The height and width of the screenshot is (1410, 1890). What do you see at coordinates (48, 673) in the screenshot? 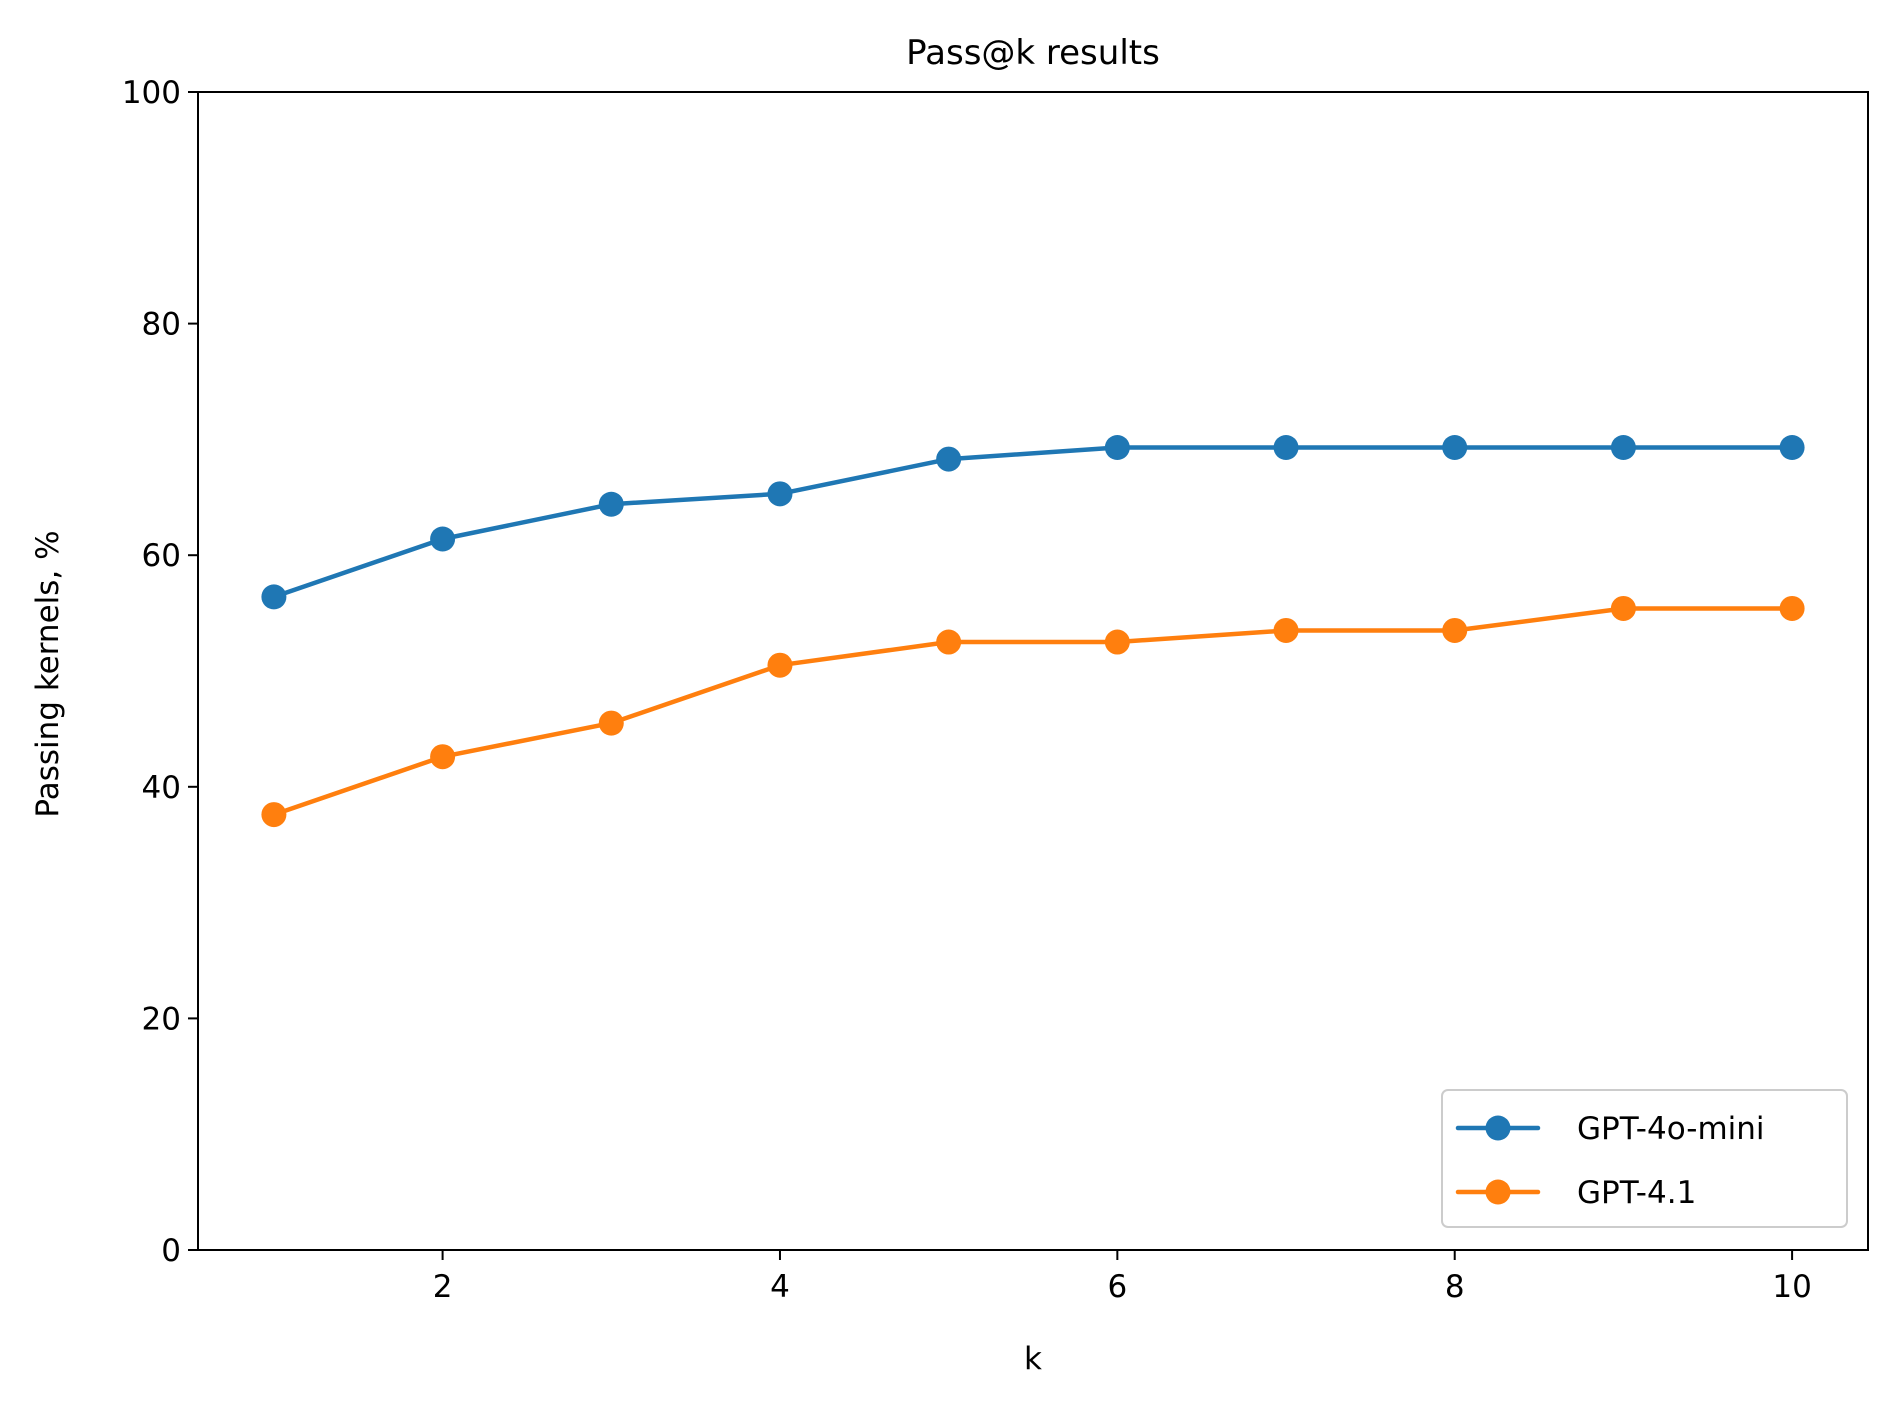
I see `y-axis-label: Passing kernels, %` at bounding box center [48, 673].